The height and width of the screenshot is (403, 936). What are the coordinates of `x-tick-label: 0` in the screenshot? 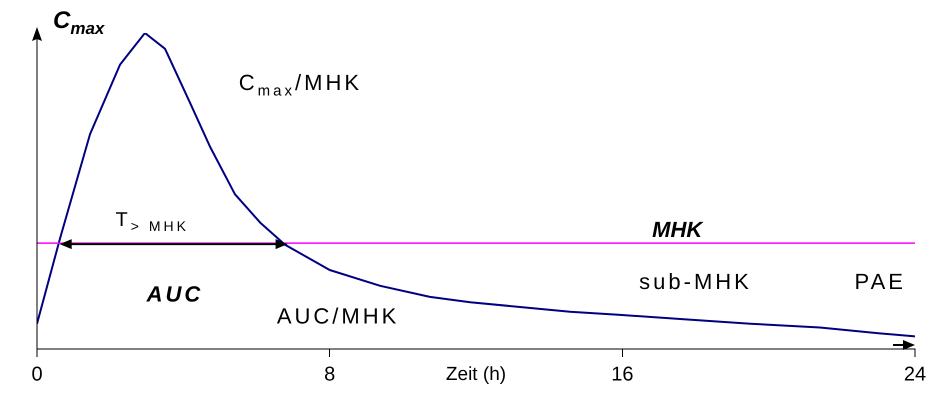 It's located at (37, 375).